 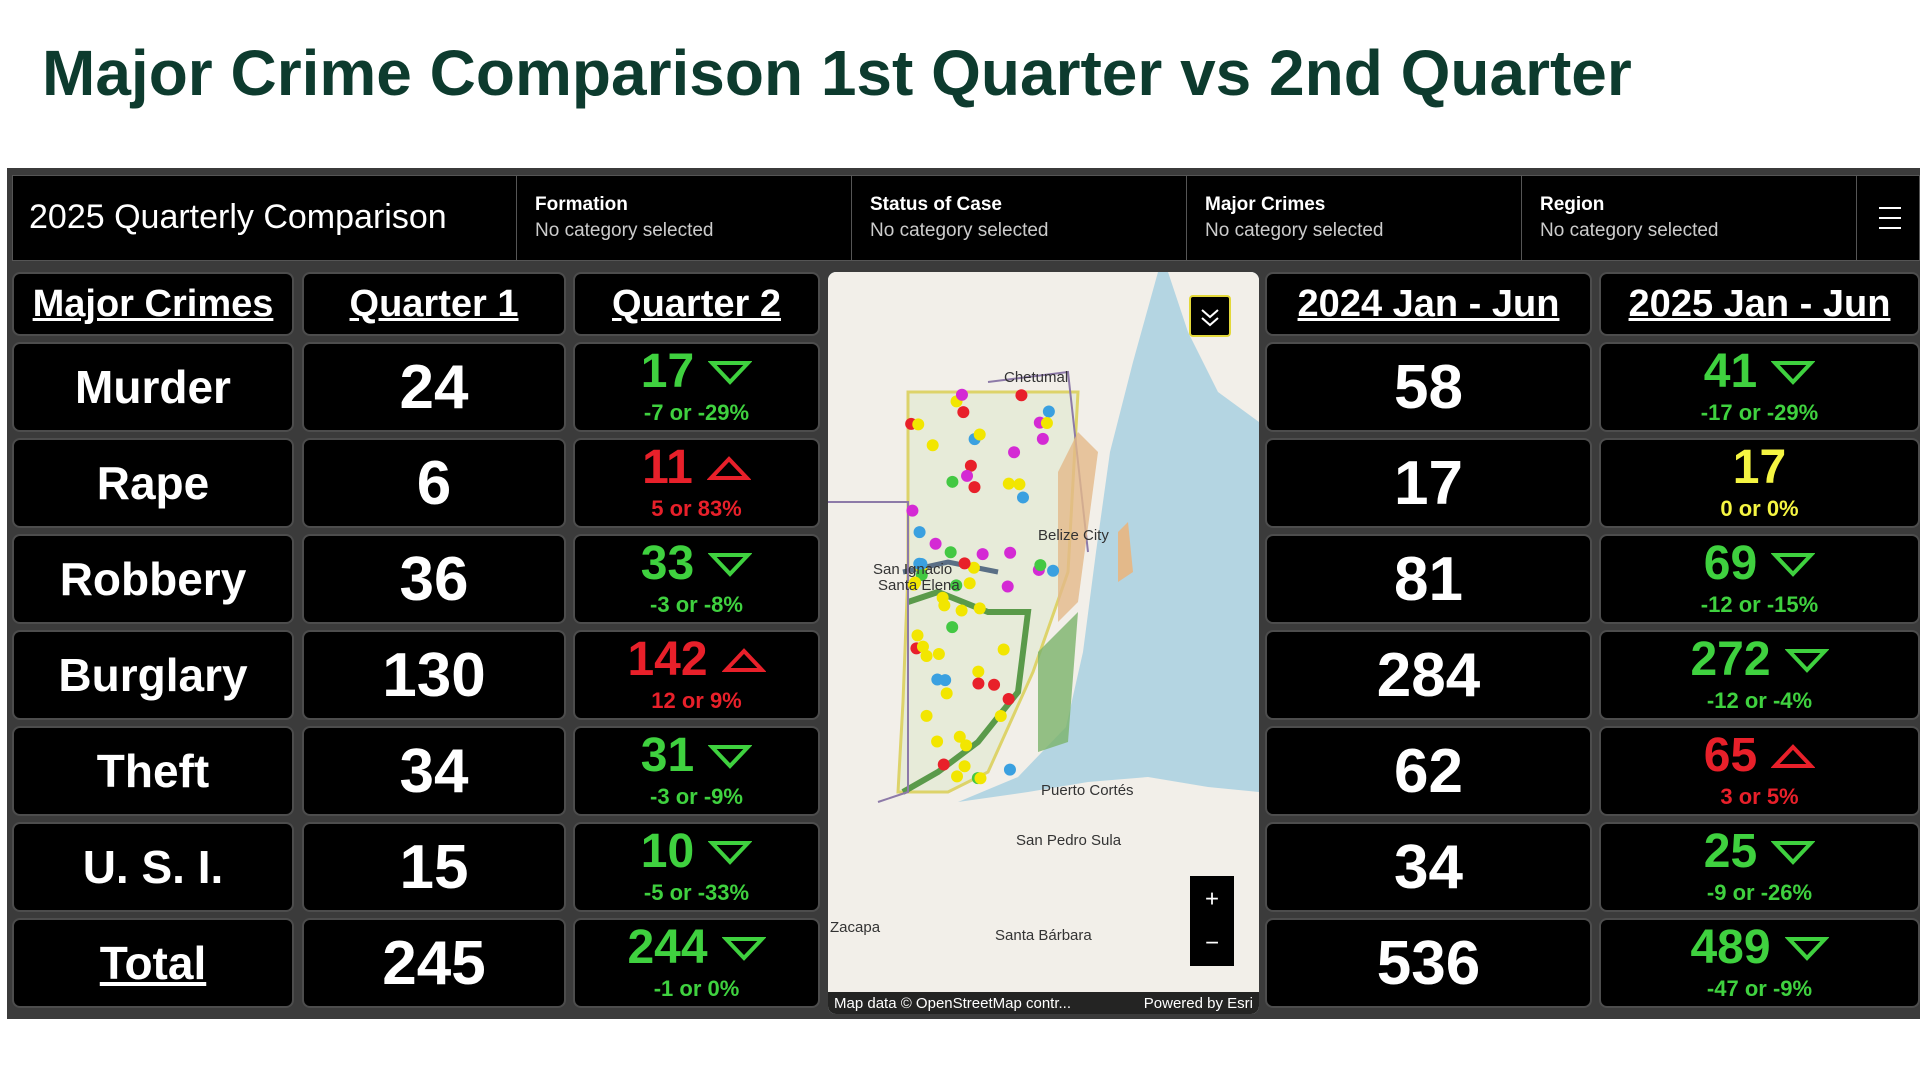 What do you see at coordinates (434, 675) in the screenshot?
I see `q1-value: 130` at bounding box center [434, 675].